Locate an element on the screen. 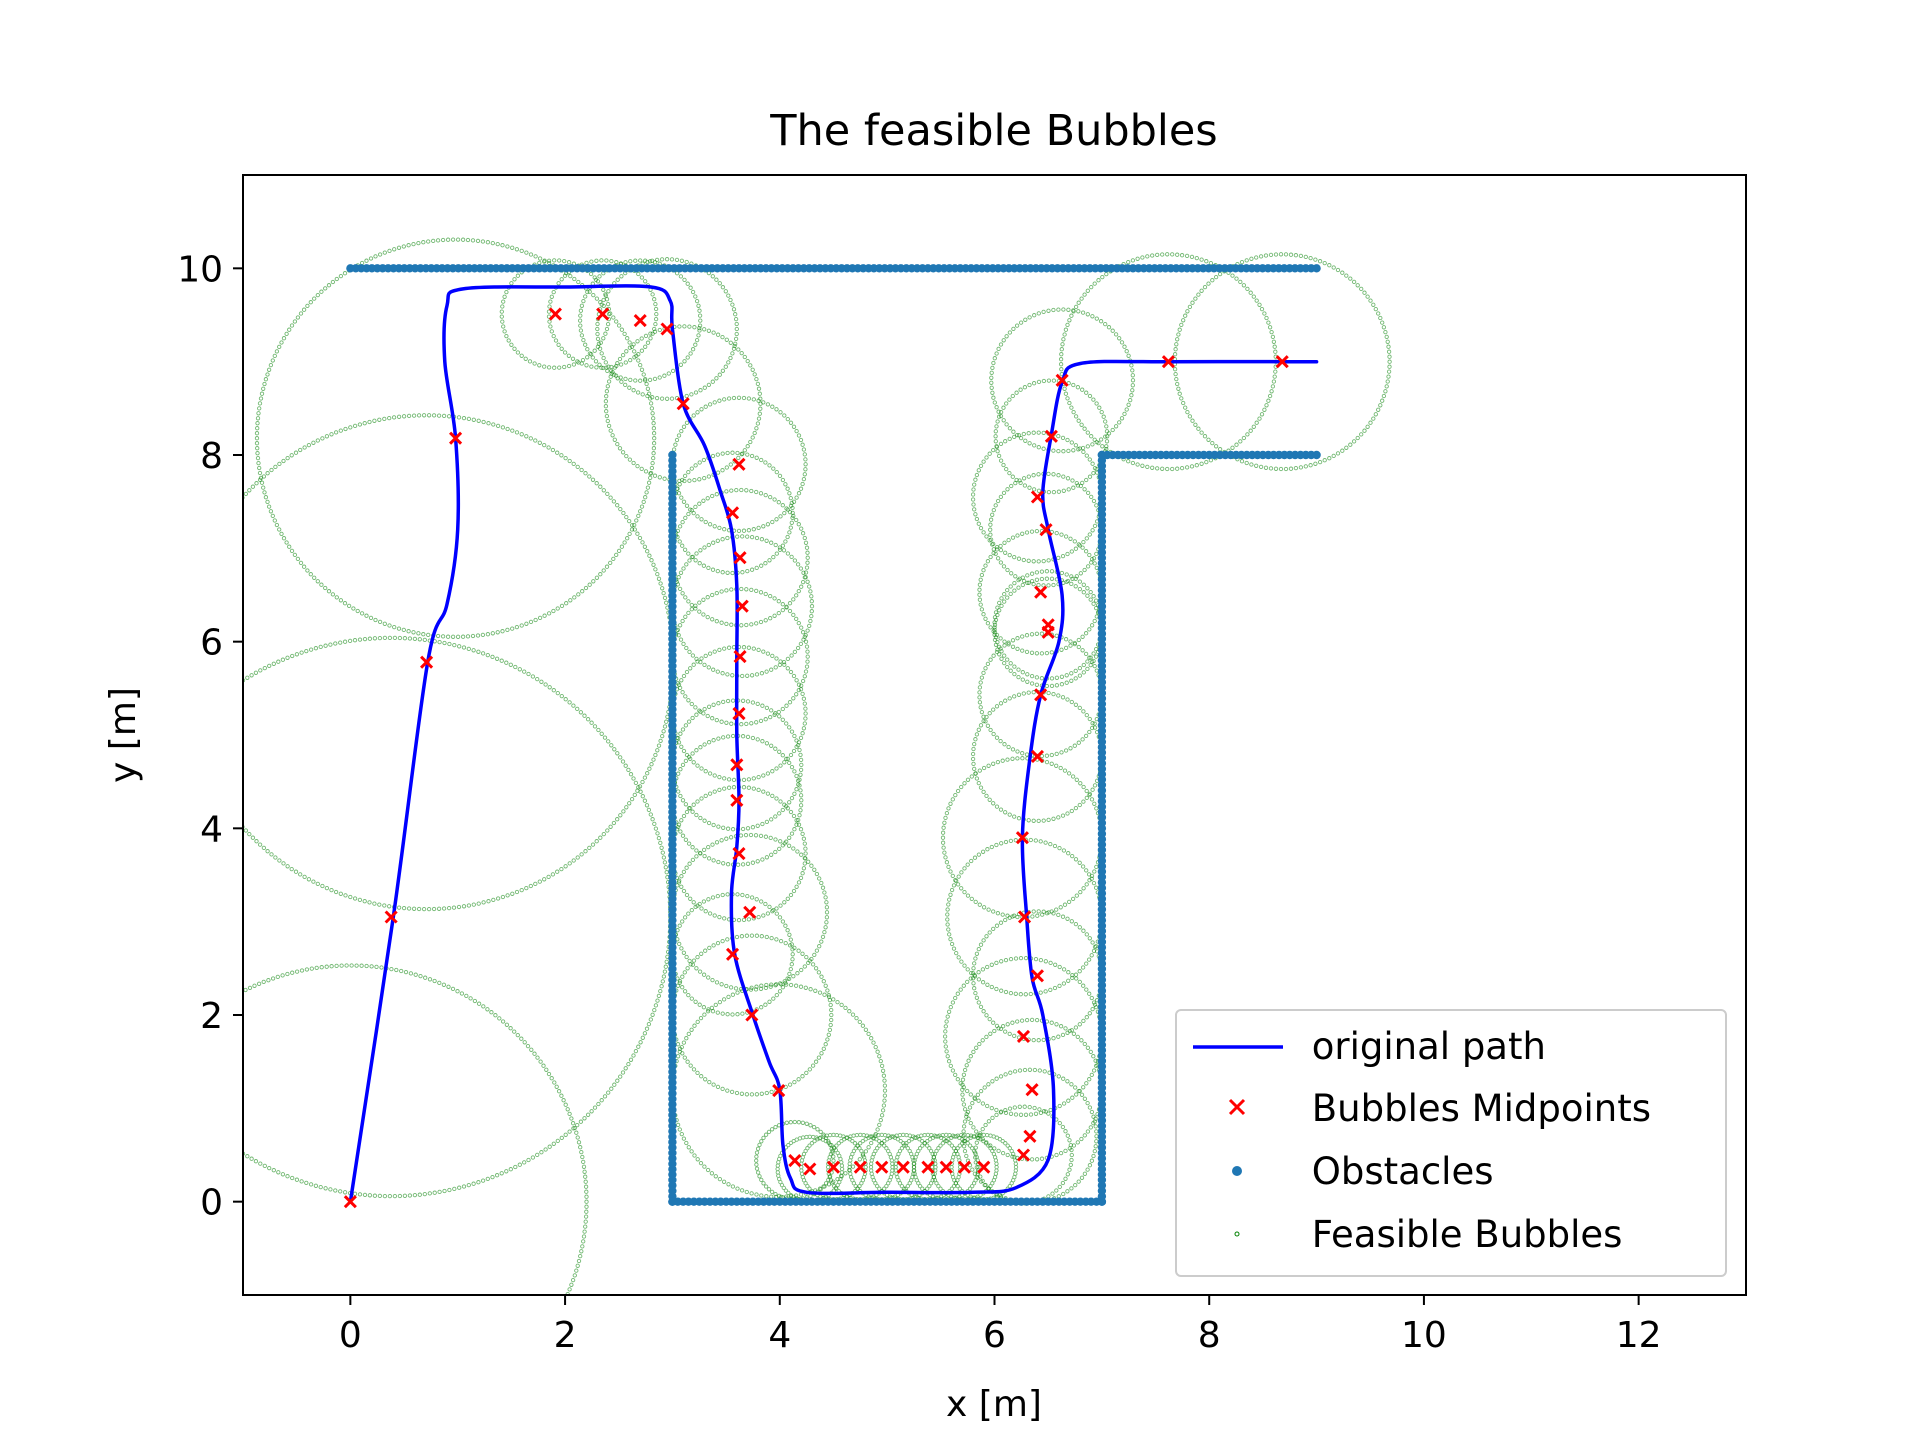  x-tick-label: 4 is located at coordinates (779, 1335).